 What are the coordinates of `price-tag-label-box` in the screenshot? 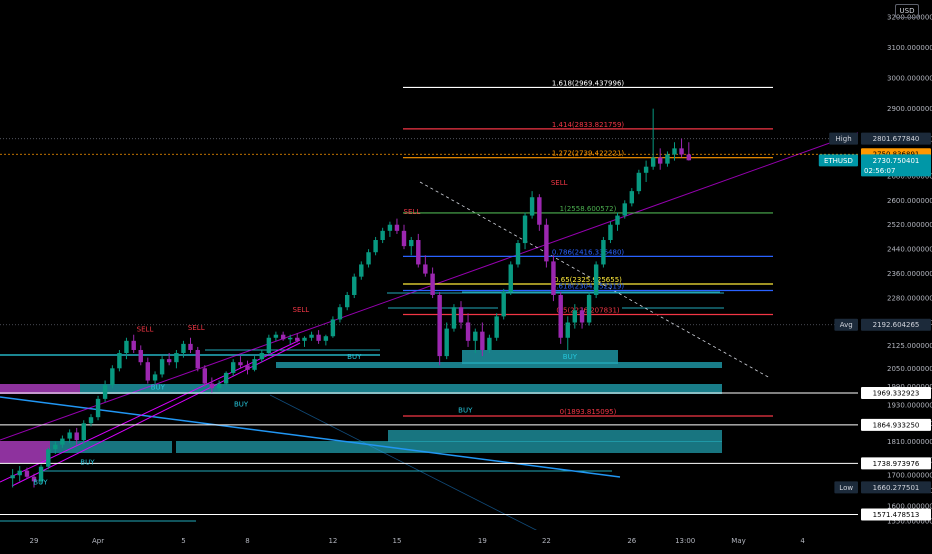 It's located at (846, 487).